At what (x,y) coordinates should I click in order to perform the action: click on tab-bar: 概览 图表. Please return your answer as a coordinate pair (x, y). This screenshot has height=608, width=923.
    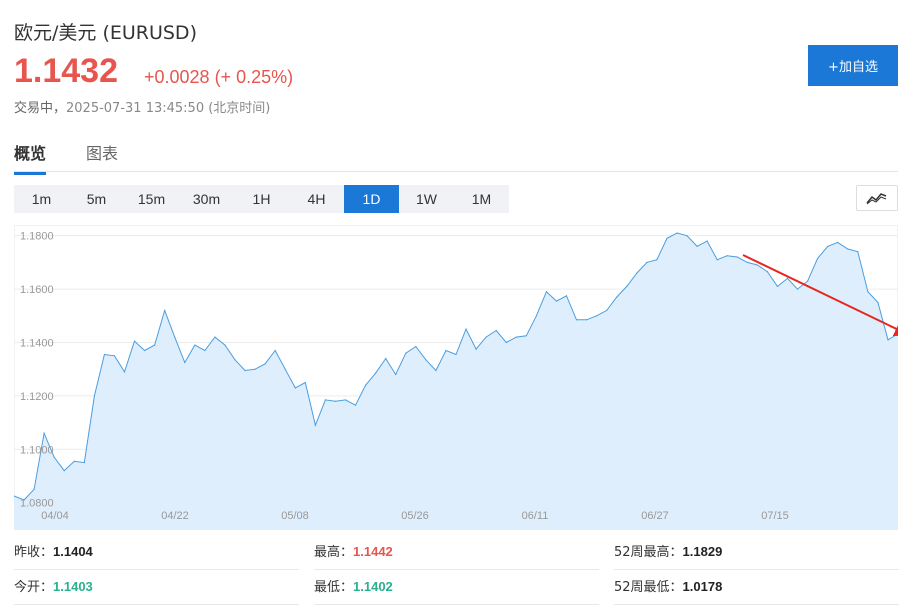
    Looking at the image, I should click on (456, 157).